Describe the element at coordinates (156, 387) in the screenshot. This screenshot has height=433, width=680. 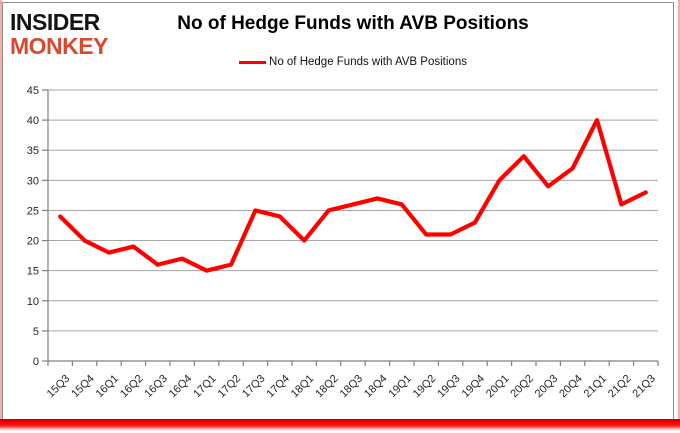
I see `svg-text: 16Q3` at that location.